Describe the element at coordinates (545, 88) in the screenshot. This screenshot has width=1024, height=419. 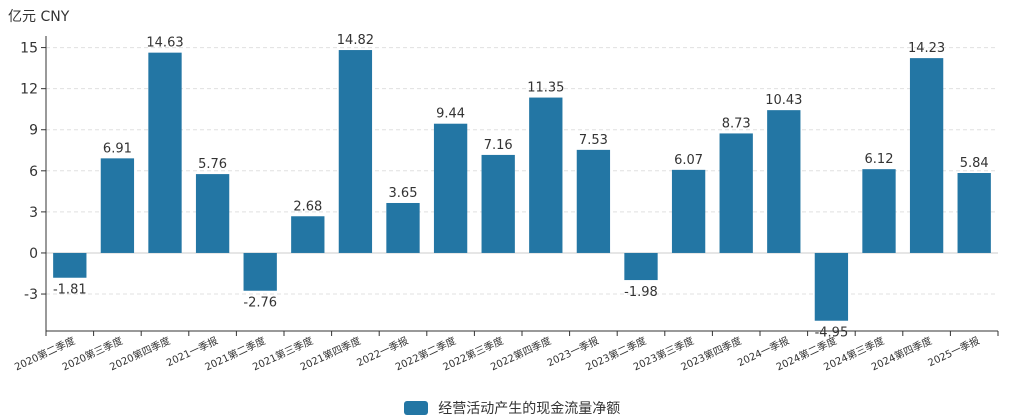
I see `data-label: 11.35` at that location.